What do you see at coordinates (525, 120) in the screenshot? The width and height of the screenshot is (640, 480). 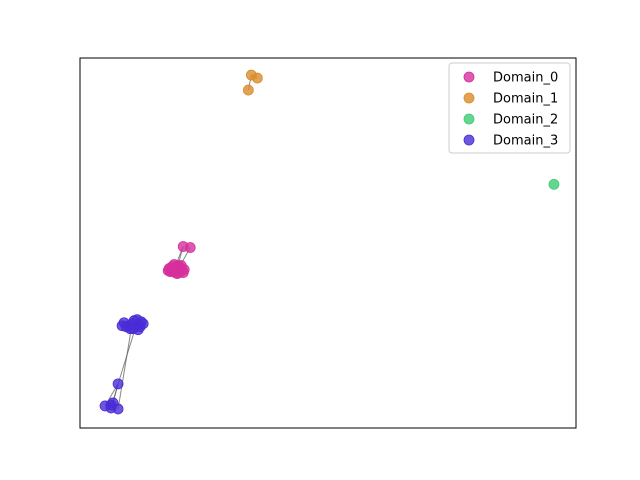 I see `legend-label-2: Domain_2` at bounding box center [525, 120].